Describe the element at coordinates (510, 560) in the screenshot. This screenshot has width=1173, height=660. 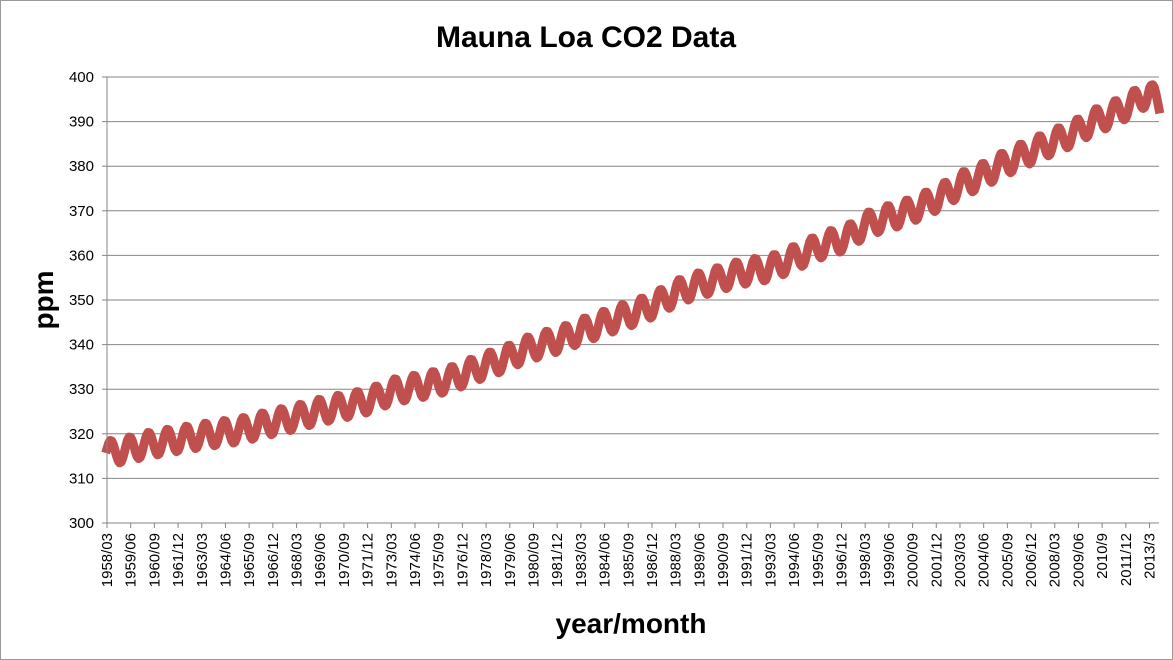
I see `x-tick-label: 1979/06` at that location.